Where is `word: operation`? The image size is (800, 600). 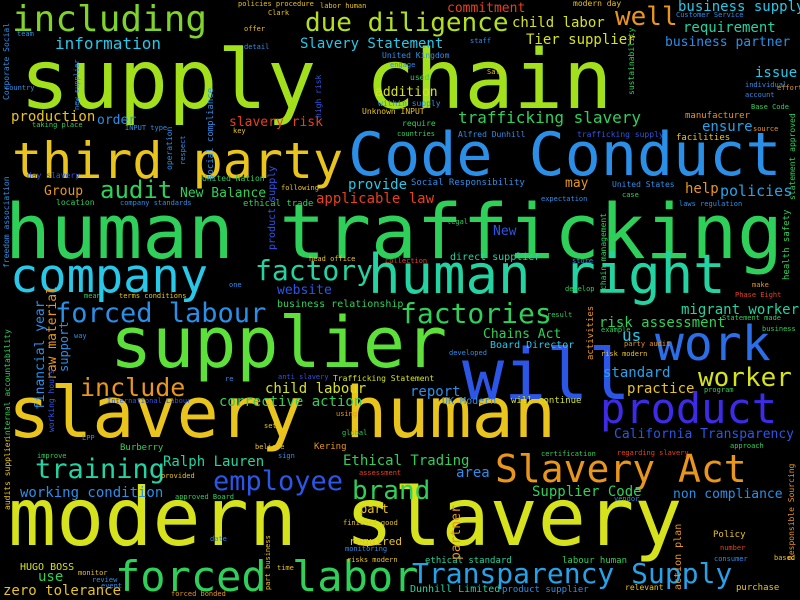 word: operation is located at coordinates (169, 148).